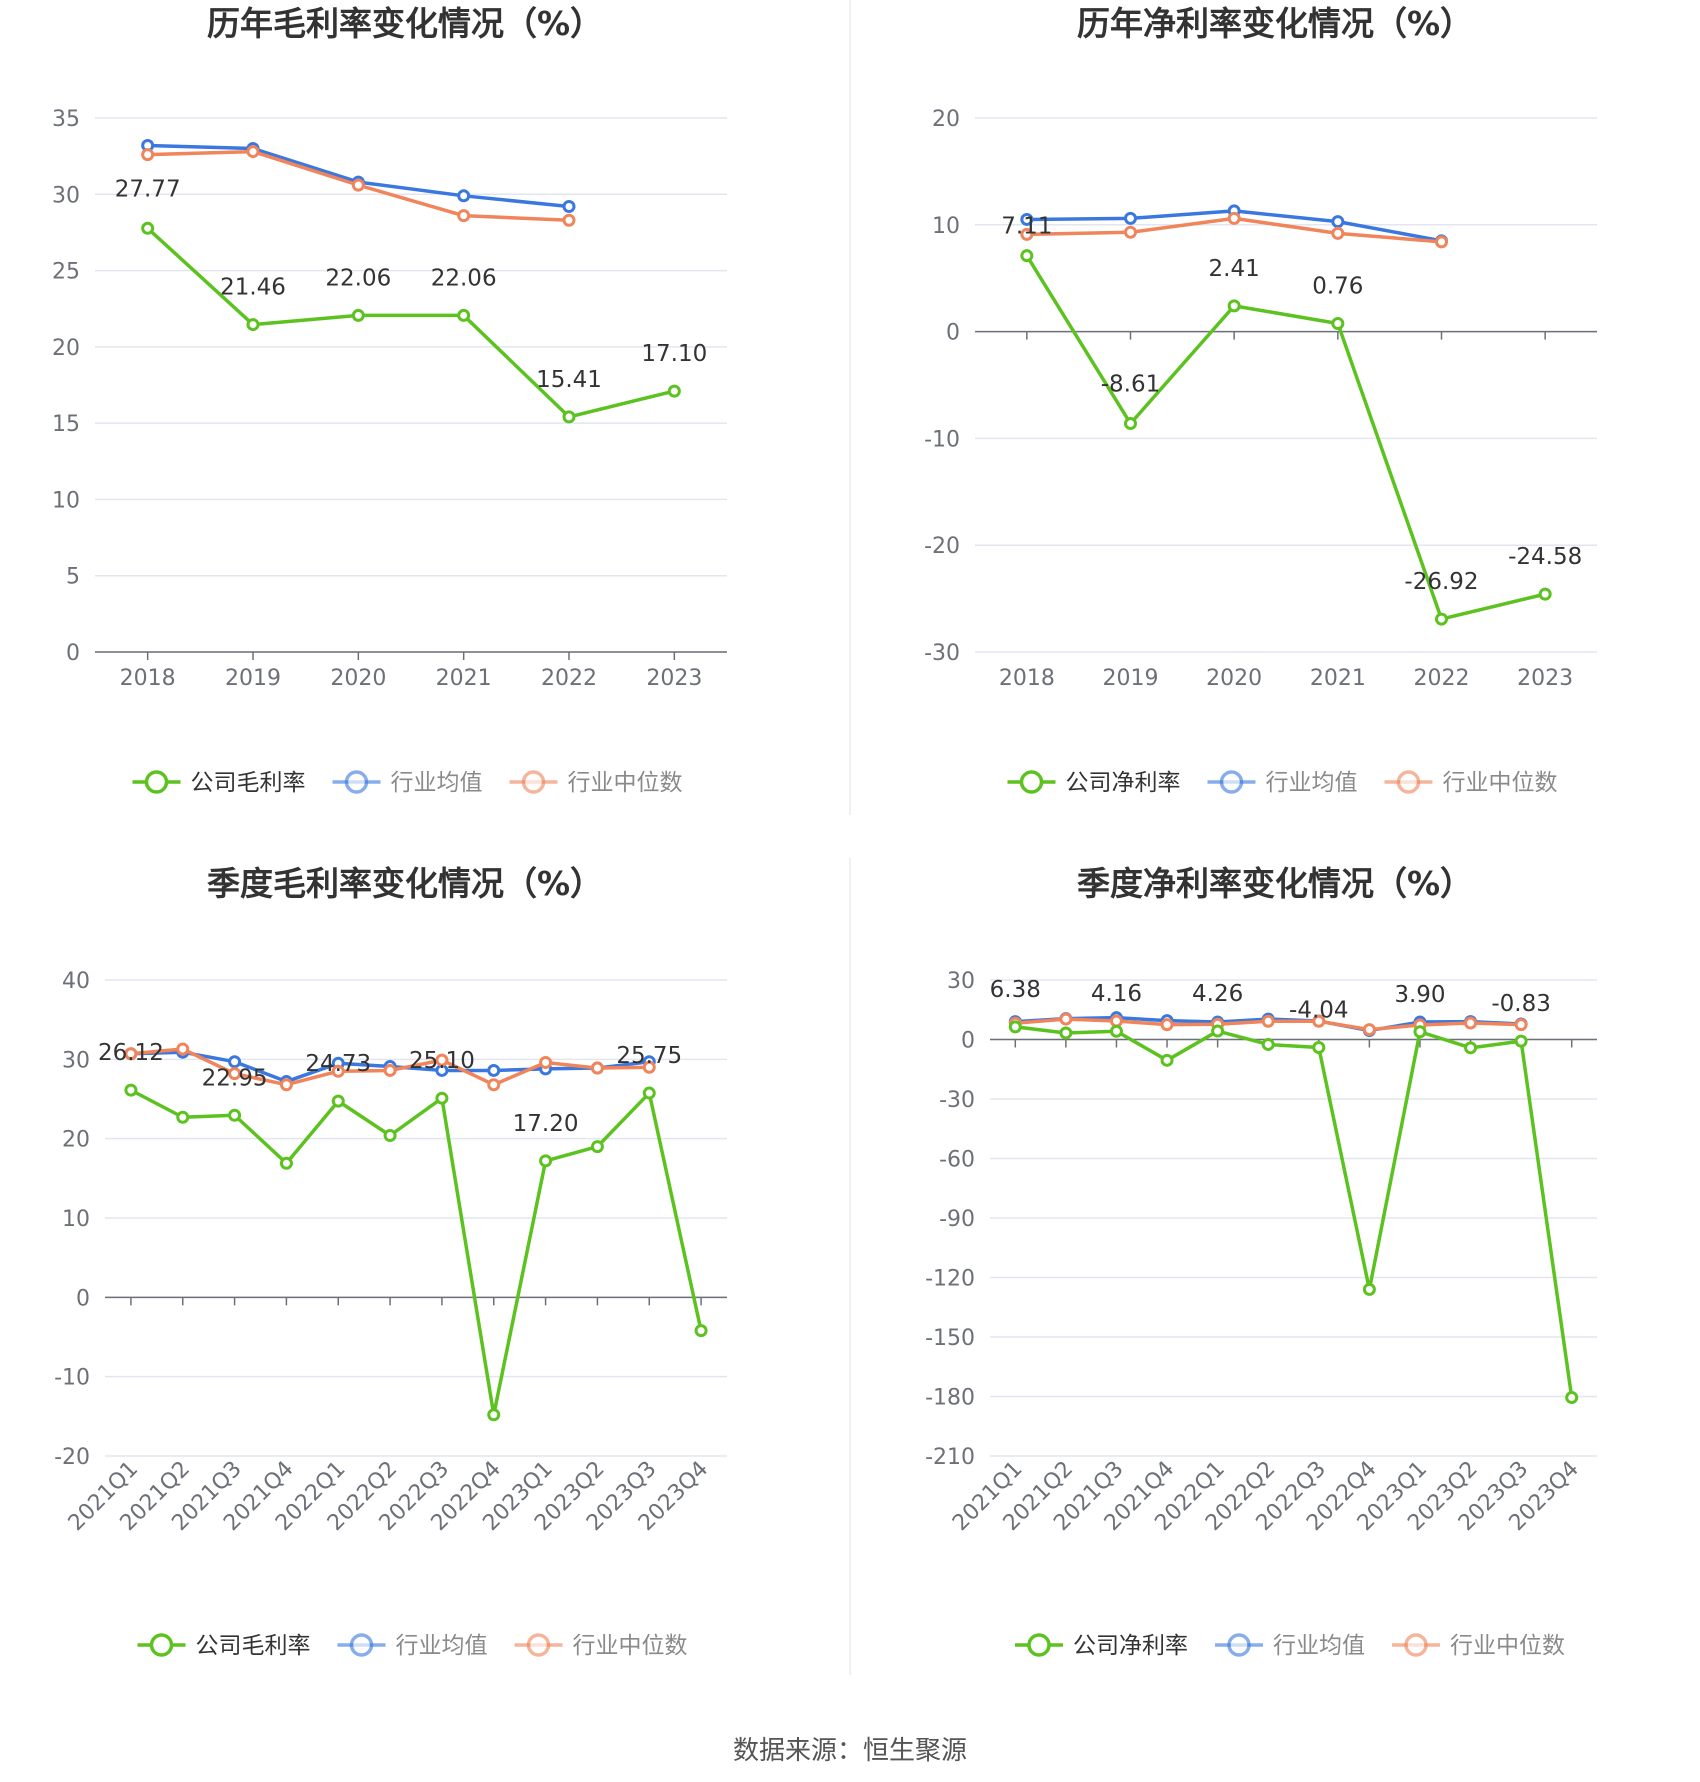 The width and height of the screenshot is (1700, 1782). I want to click on y-tick-label: 15, so click(66, 424).